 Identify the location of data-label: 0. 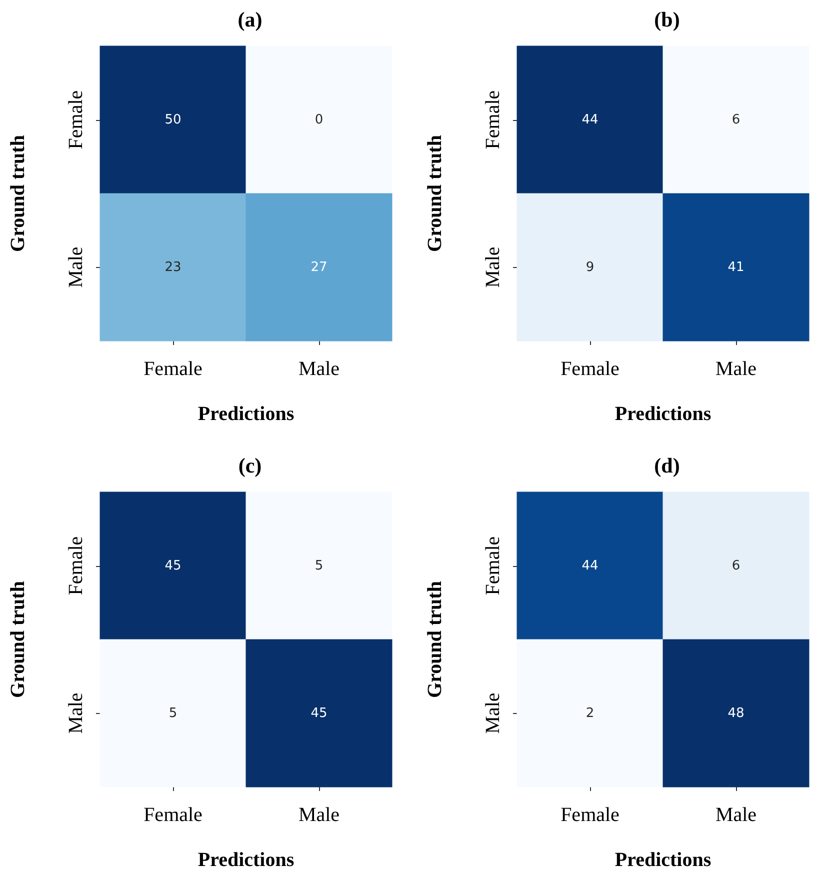
(319, 120).